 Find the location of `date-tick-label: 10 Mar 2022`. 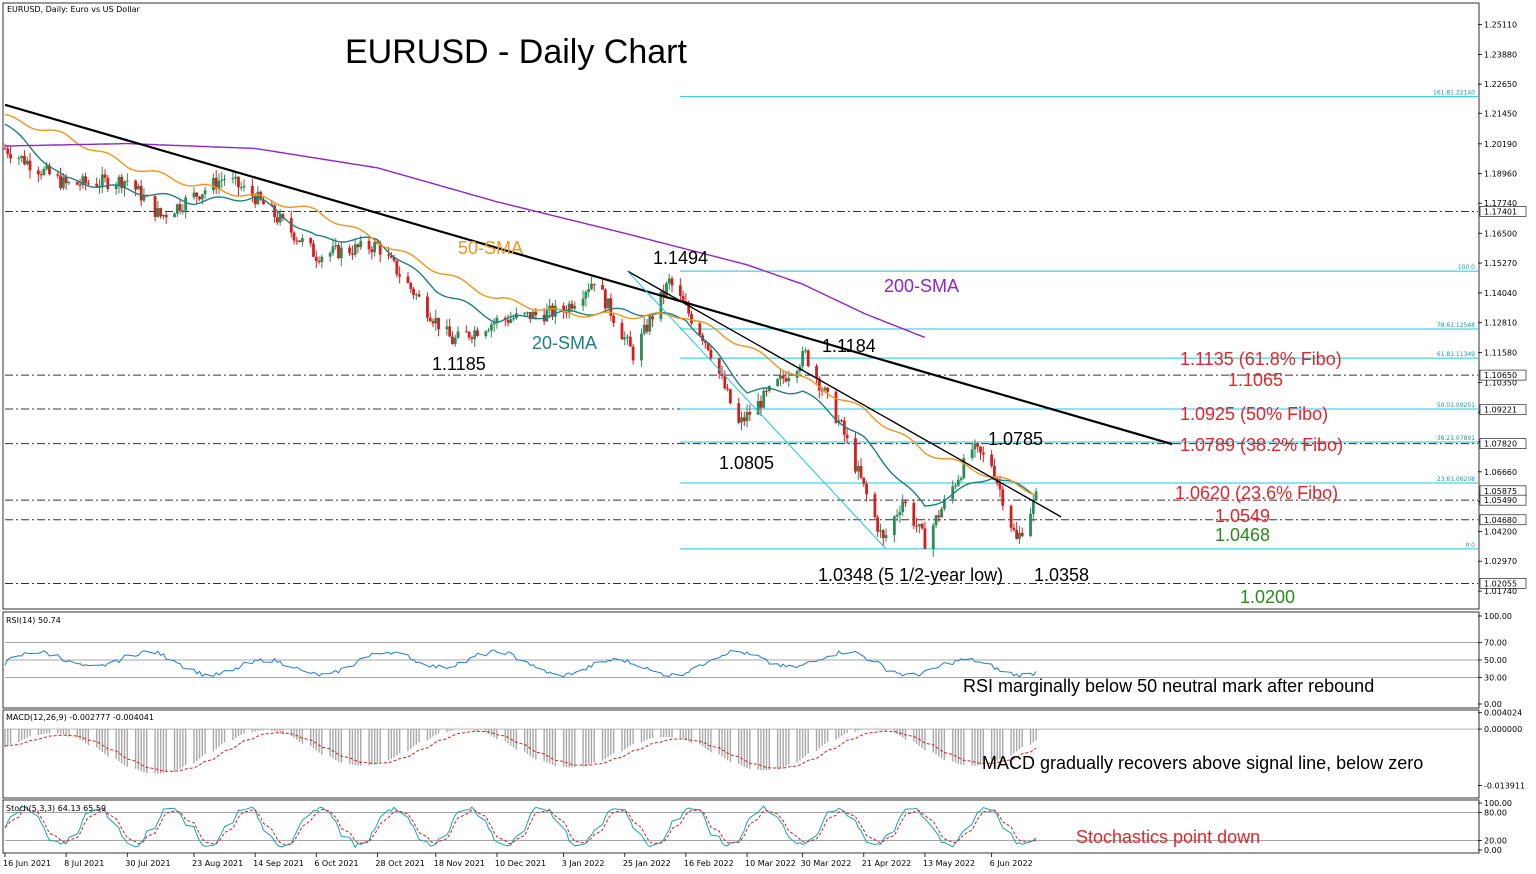

date-tick-label: 10 Mar 2022 is located at coordinates (770, 863).